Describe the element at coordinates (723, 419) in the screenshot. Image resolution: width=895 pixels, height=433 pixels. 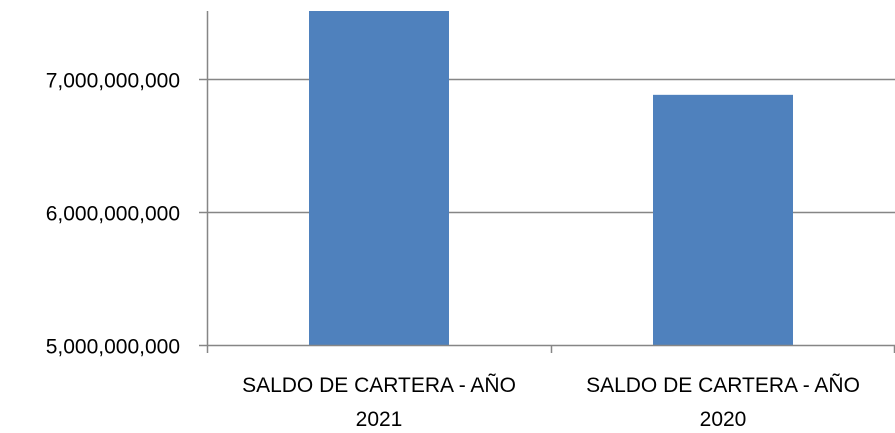
I see `x-category-label: 2020` at that location.